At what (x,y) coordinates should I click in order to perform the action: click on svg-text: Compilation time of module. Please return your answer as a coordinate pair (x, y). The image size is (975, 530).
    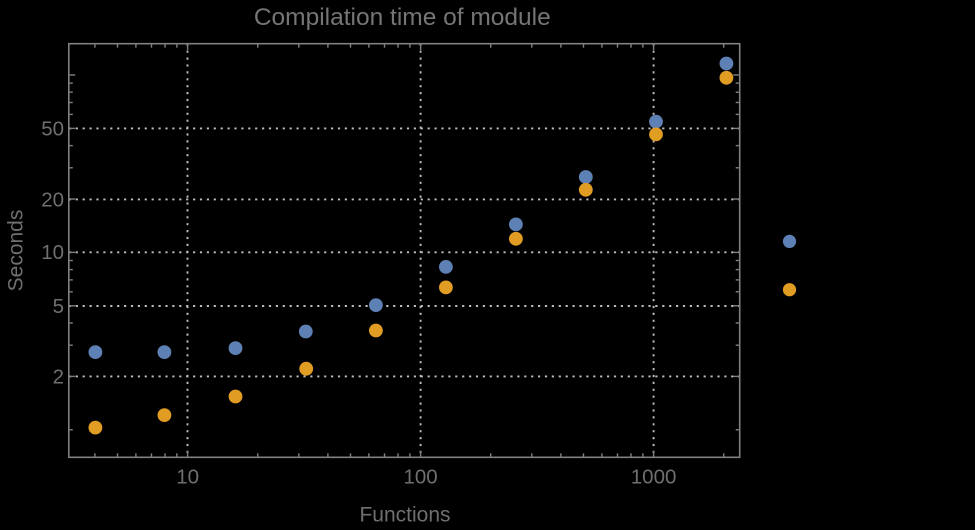
    Looking at the image, I should click on (402, 17).